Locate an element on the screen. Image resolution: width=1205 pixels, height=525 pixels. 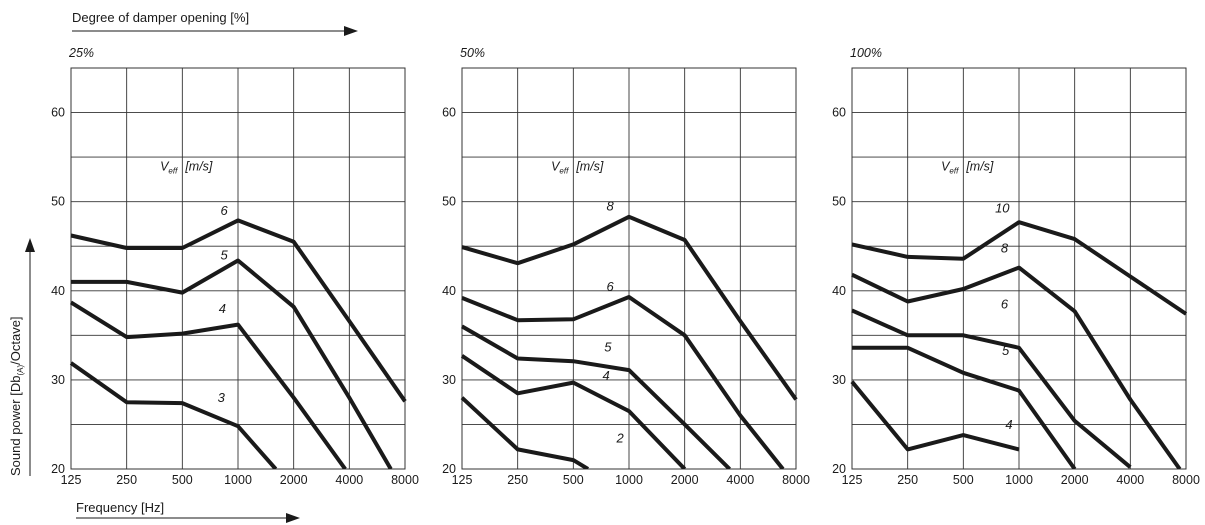
series-label-3: 3 is located at coordinates (222, 397).